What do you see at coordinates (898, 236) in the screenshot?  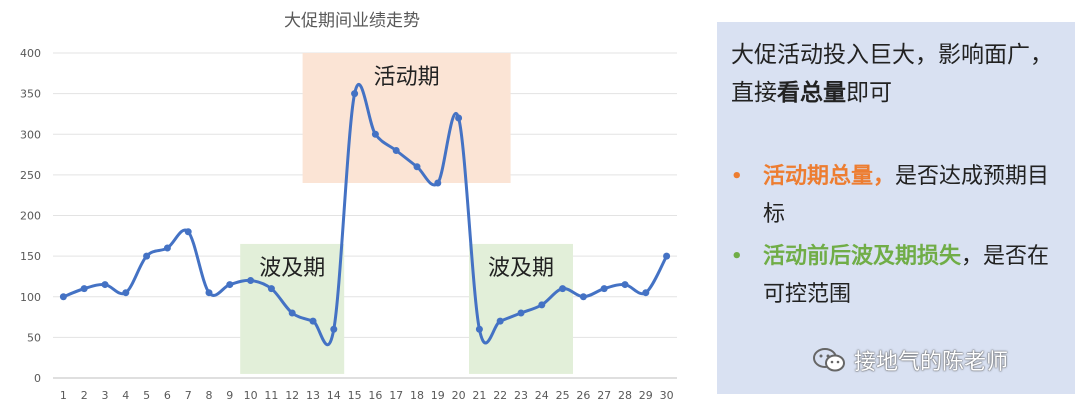 I see `panel-bullets: • 活动期总量，是否达成预期目标 • 活动前后波及期损失，是否在可控范围` at bounding box center [898, 236].